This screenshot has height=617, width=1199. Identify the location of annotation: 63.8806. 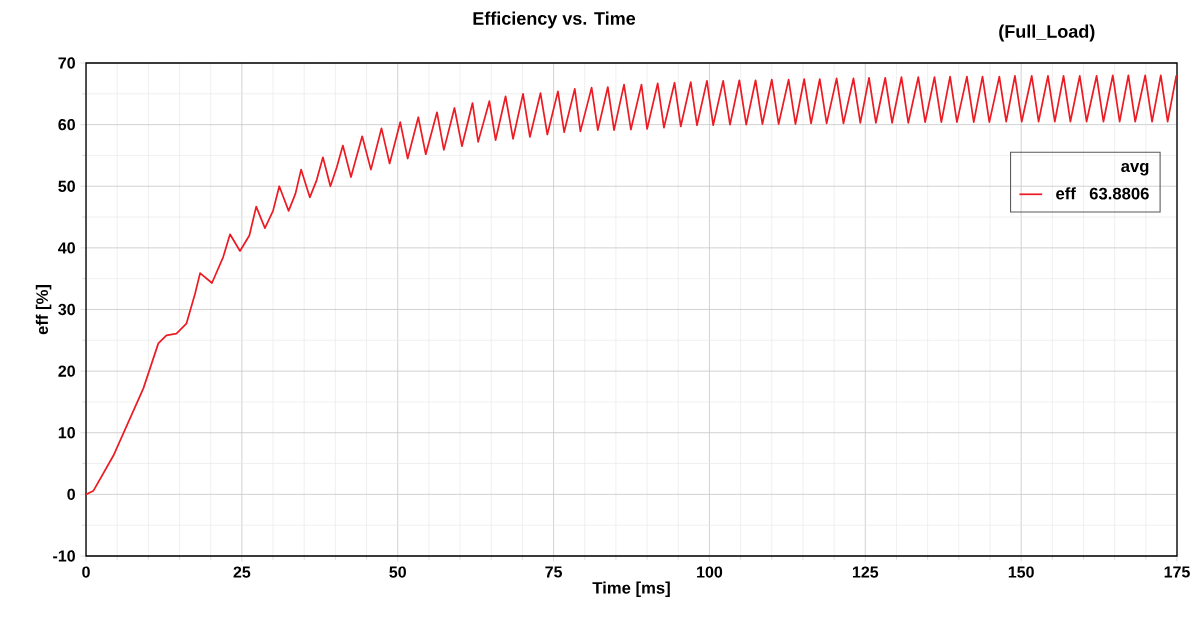
(1119, 193).